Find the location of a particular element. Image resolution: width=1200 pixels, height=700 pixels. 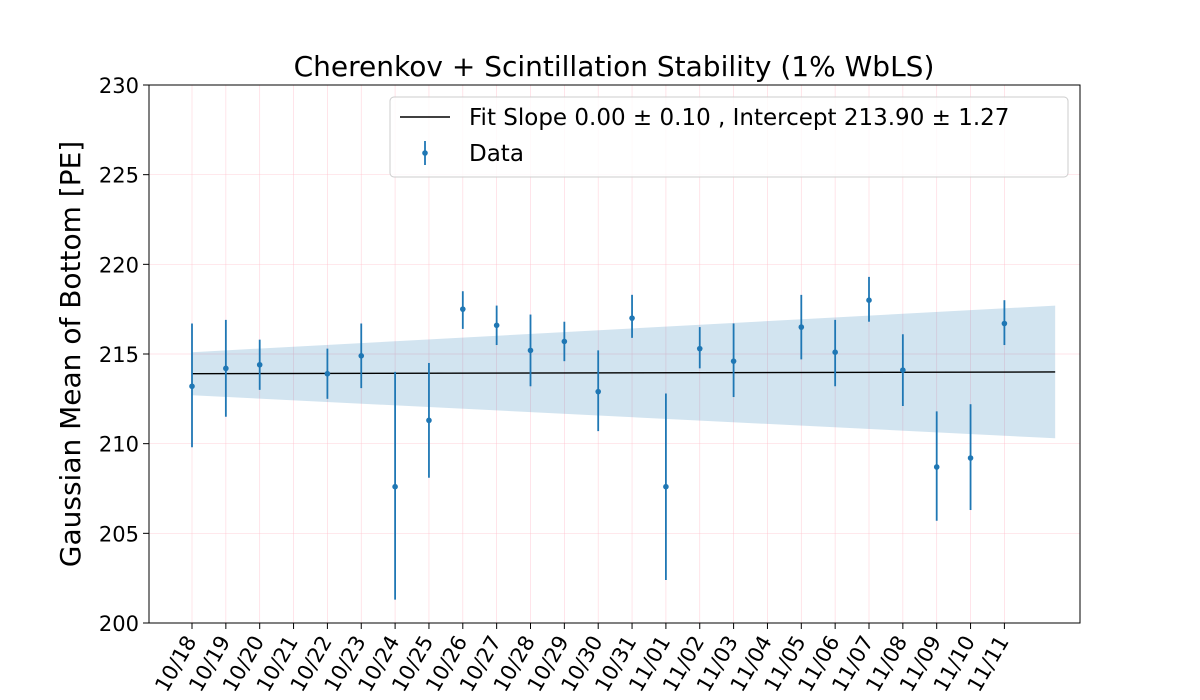

y-tick-label: 205 is located at coordinates (119, 534).